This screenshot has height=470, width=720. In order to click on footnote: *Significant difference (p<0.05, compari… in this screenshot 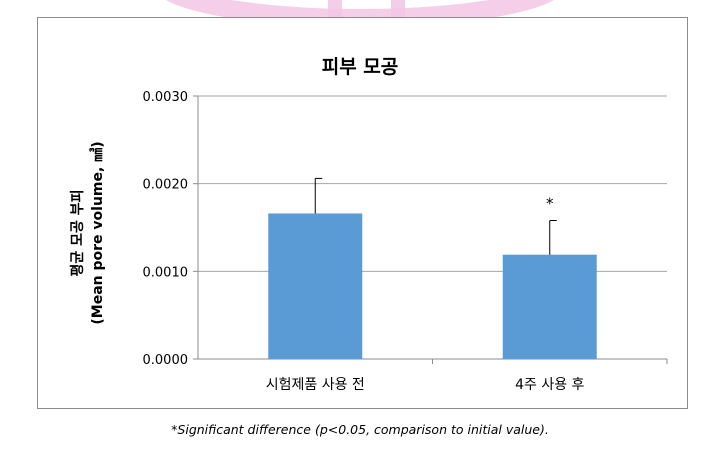, I will do `click(360, 429)`.